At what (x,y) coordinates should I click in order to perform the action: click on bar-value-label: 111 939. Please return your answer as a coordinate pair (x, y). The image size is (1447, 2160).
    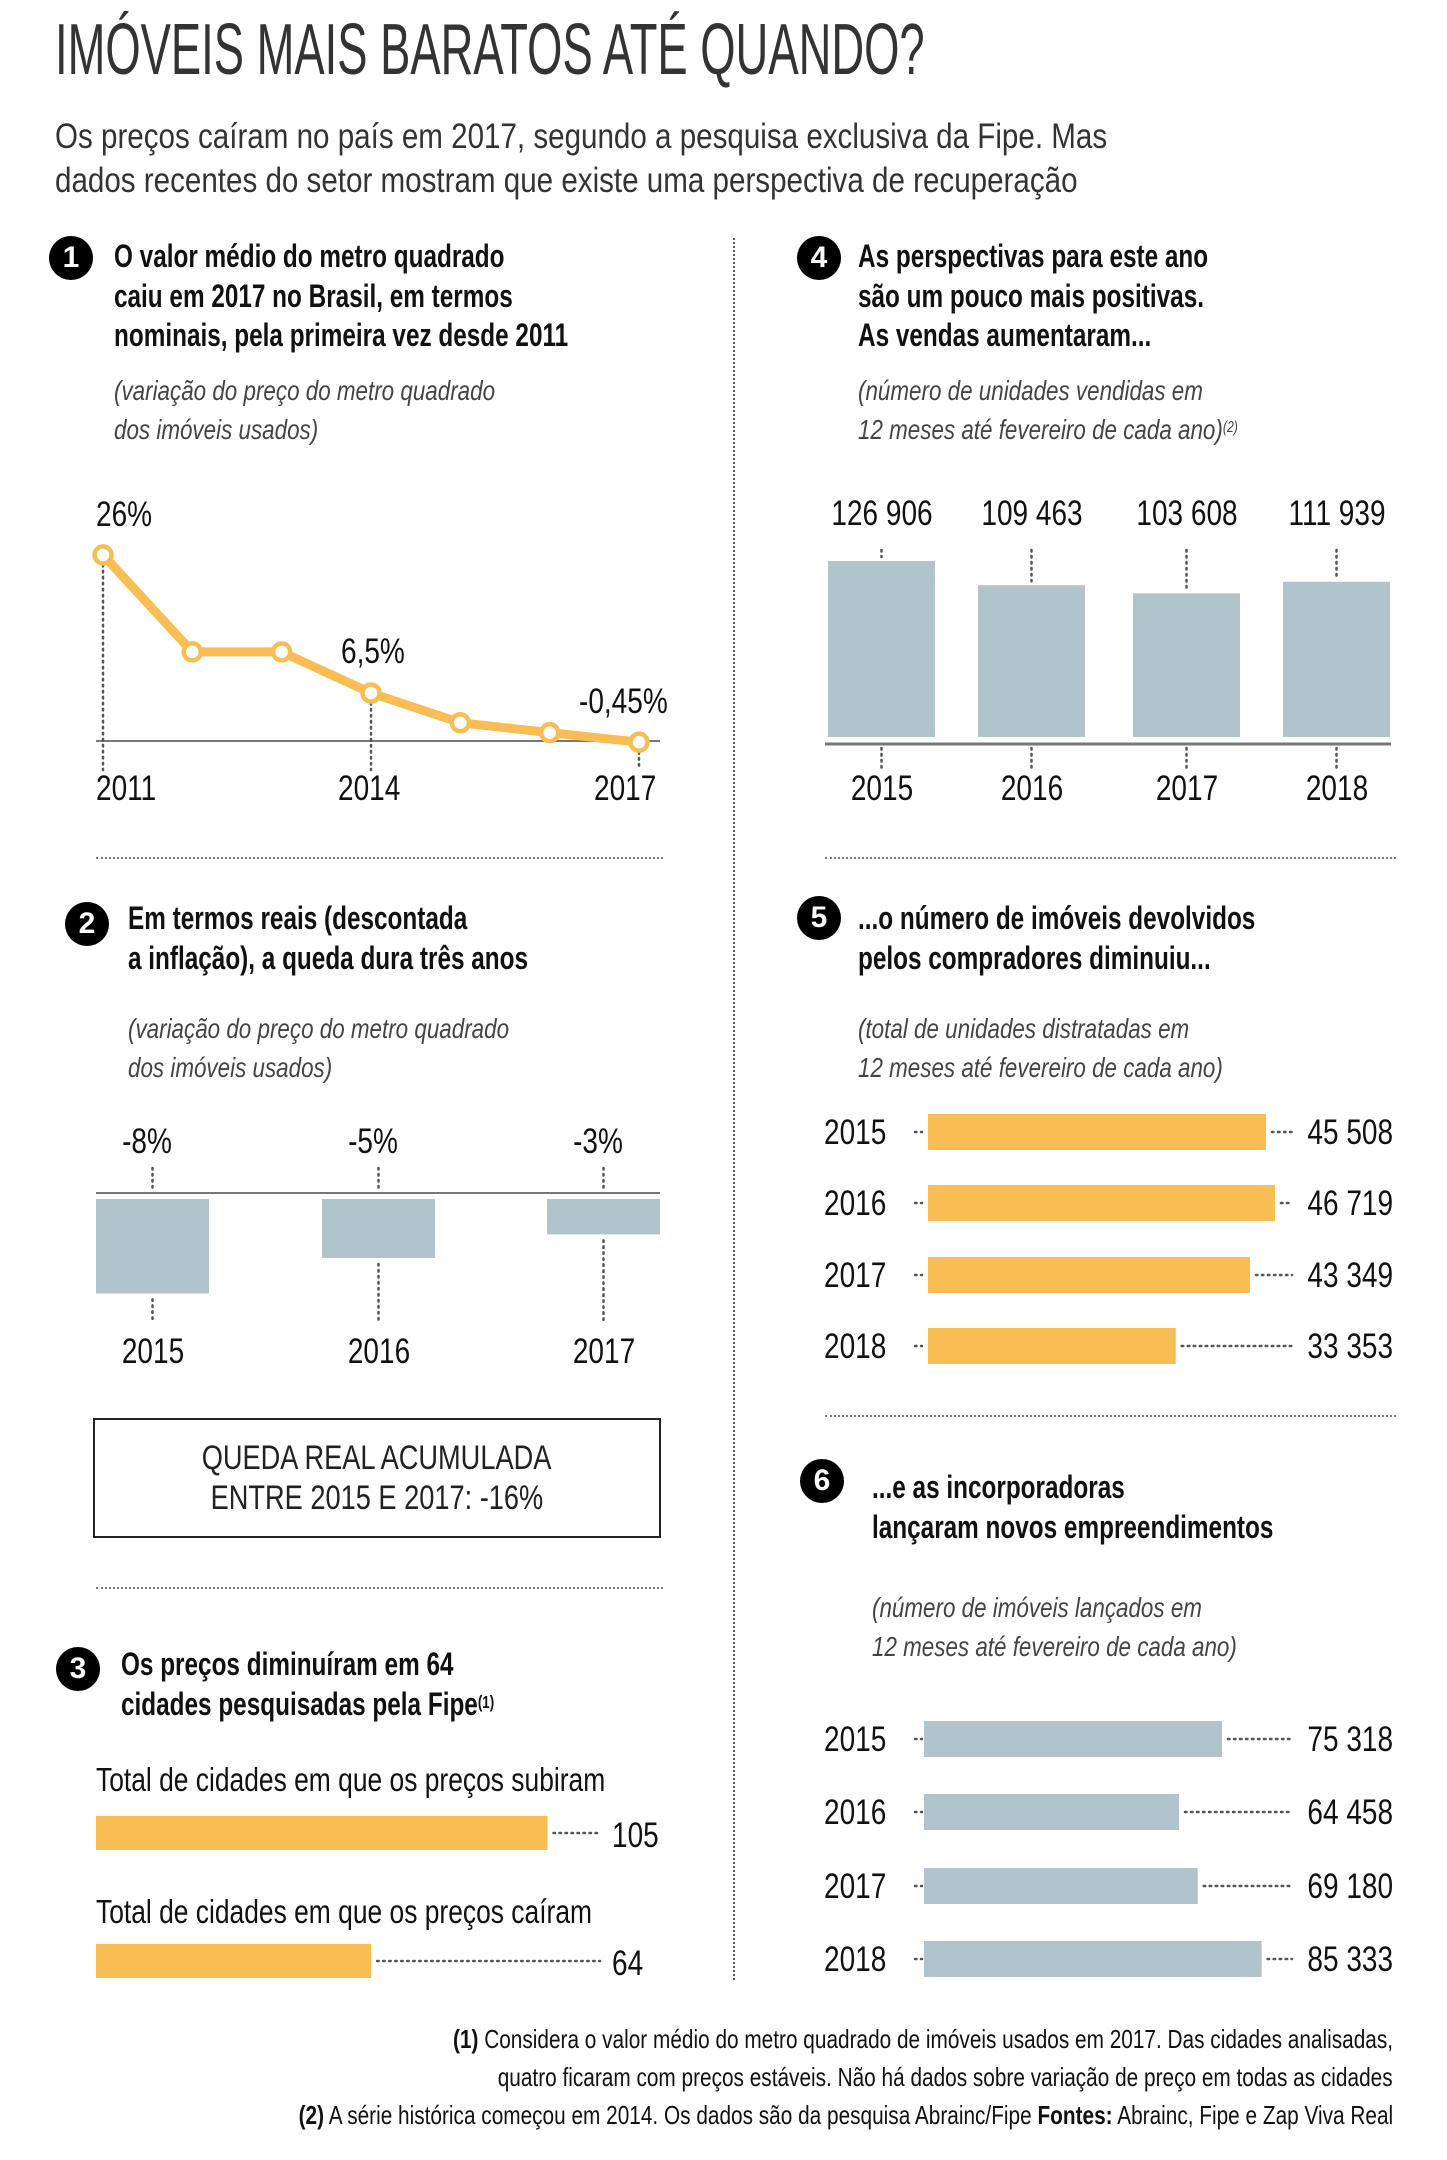
    Looking at the image, I should click on (1336, 513).